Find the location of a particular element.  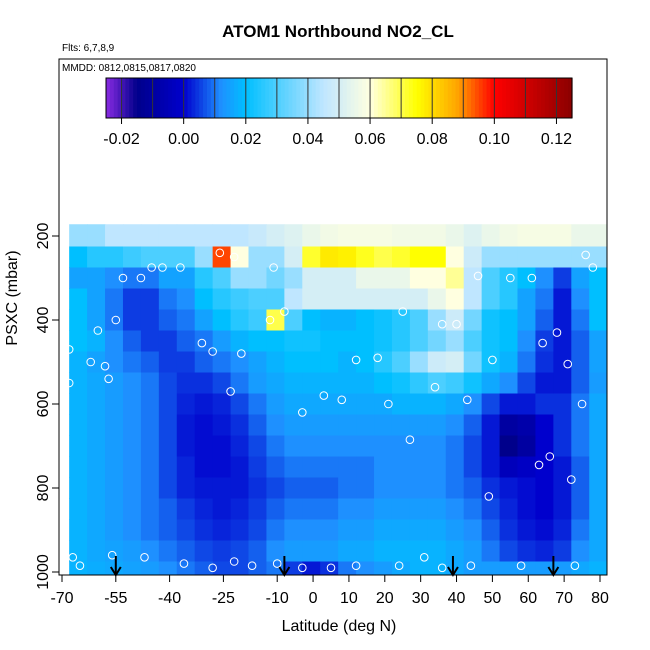

flights-annotation: Flts: 6,7,8,9 is located at coordinates (88, 48).